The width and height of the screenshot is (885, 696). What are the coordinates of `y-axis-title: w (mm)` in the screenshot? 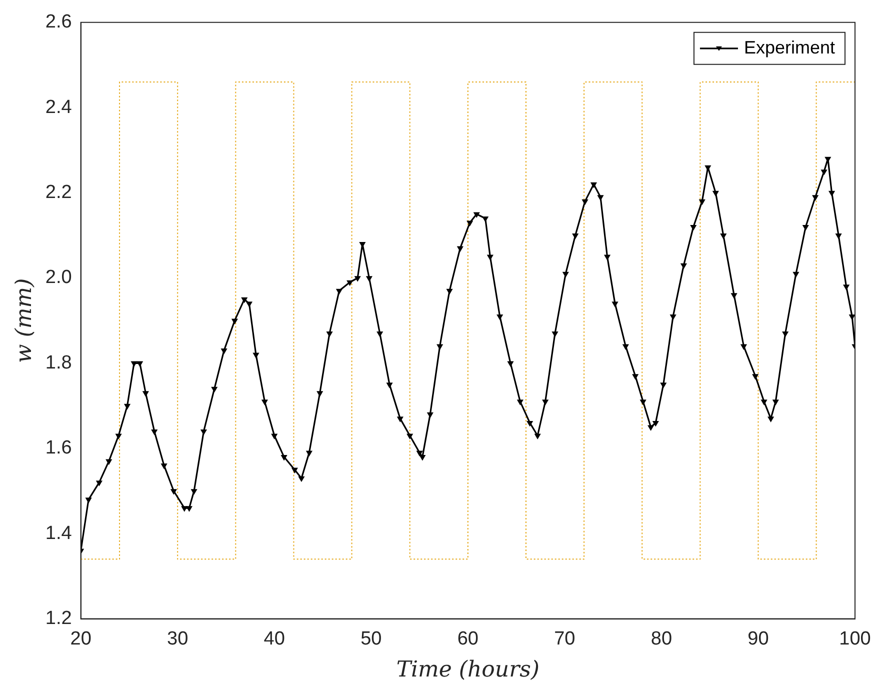 It's located at (24, 320).